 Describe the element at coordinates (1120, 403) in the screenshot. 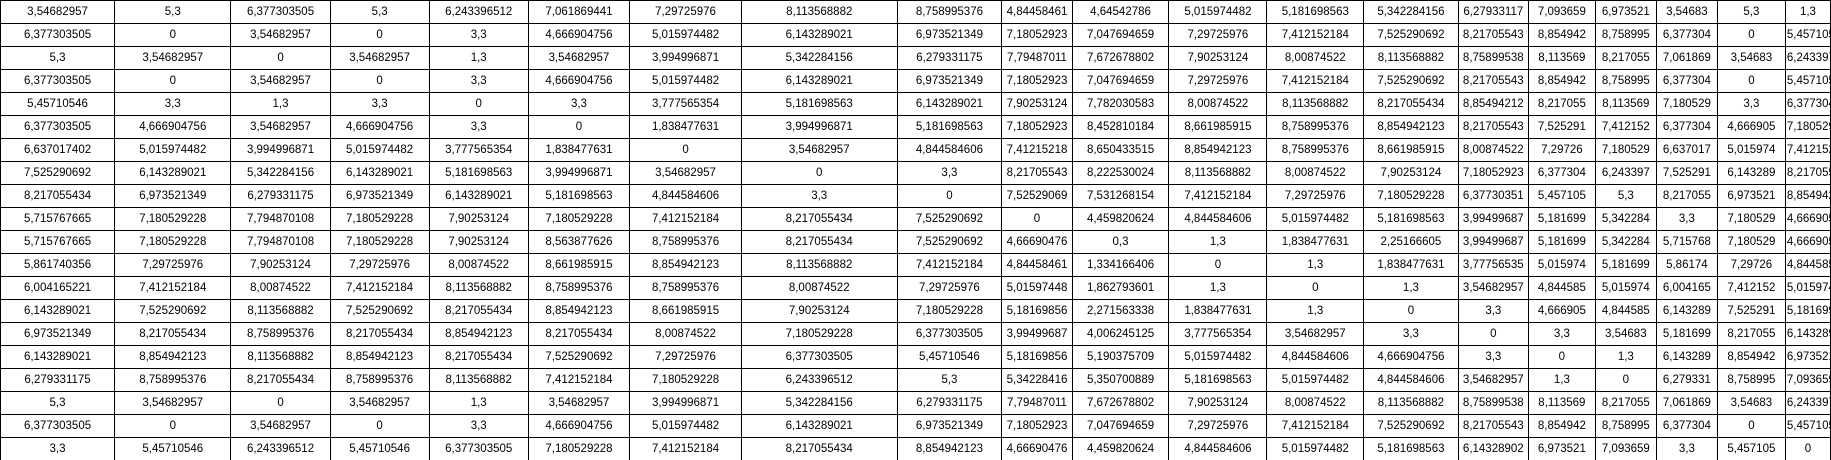

I see `table-cell: 7,672678802` at that location.